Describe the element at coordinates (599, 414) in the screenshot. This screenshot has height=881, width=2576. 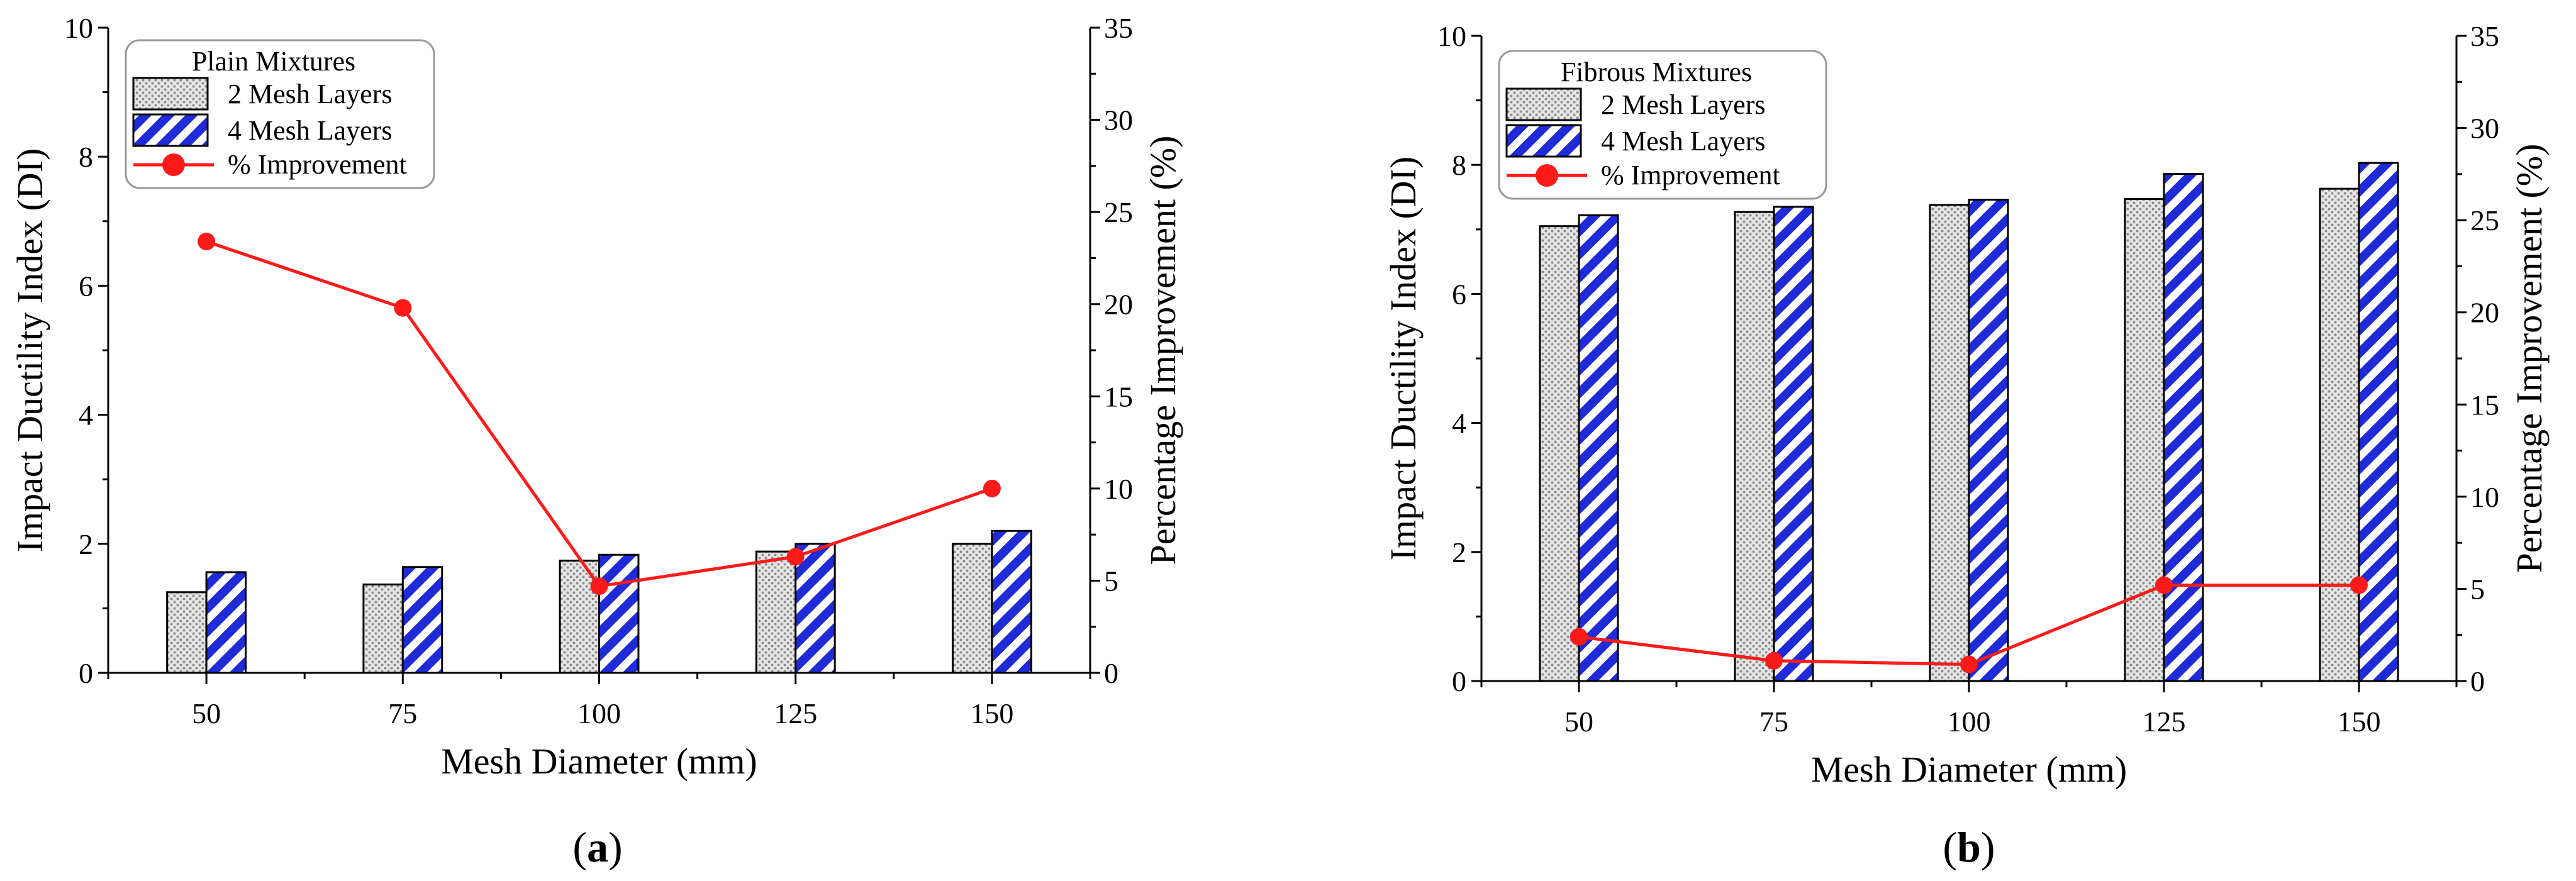
I see `improvement-line` at that location.